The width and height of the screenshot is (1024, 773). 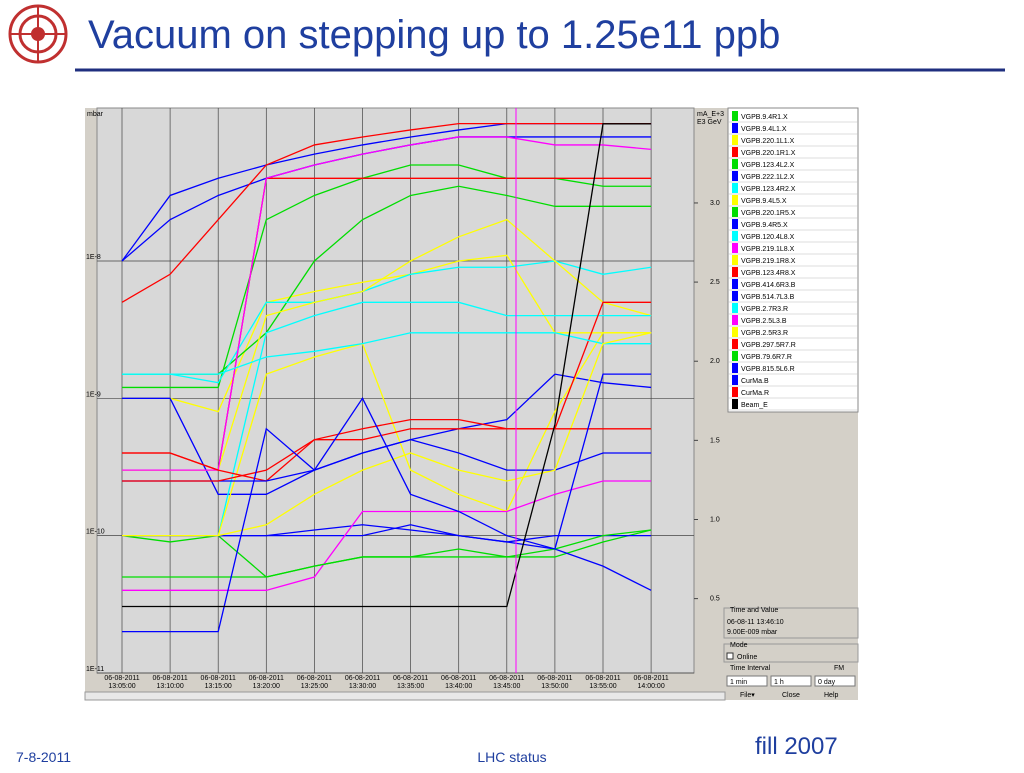 What do you see at coordinates (779, 682) in the screenshot?
I see `interval-input: 1 h` at bounding box center [779, 682].